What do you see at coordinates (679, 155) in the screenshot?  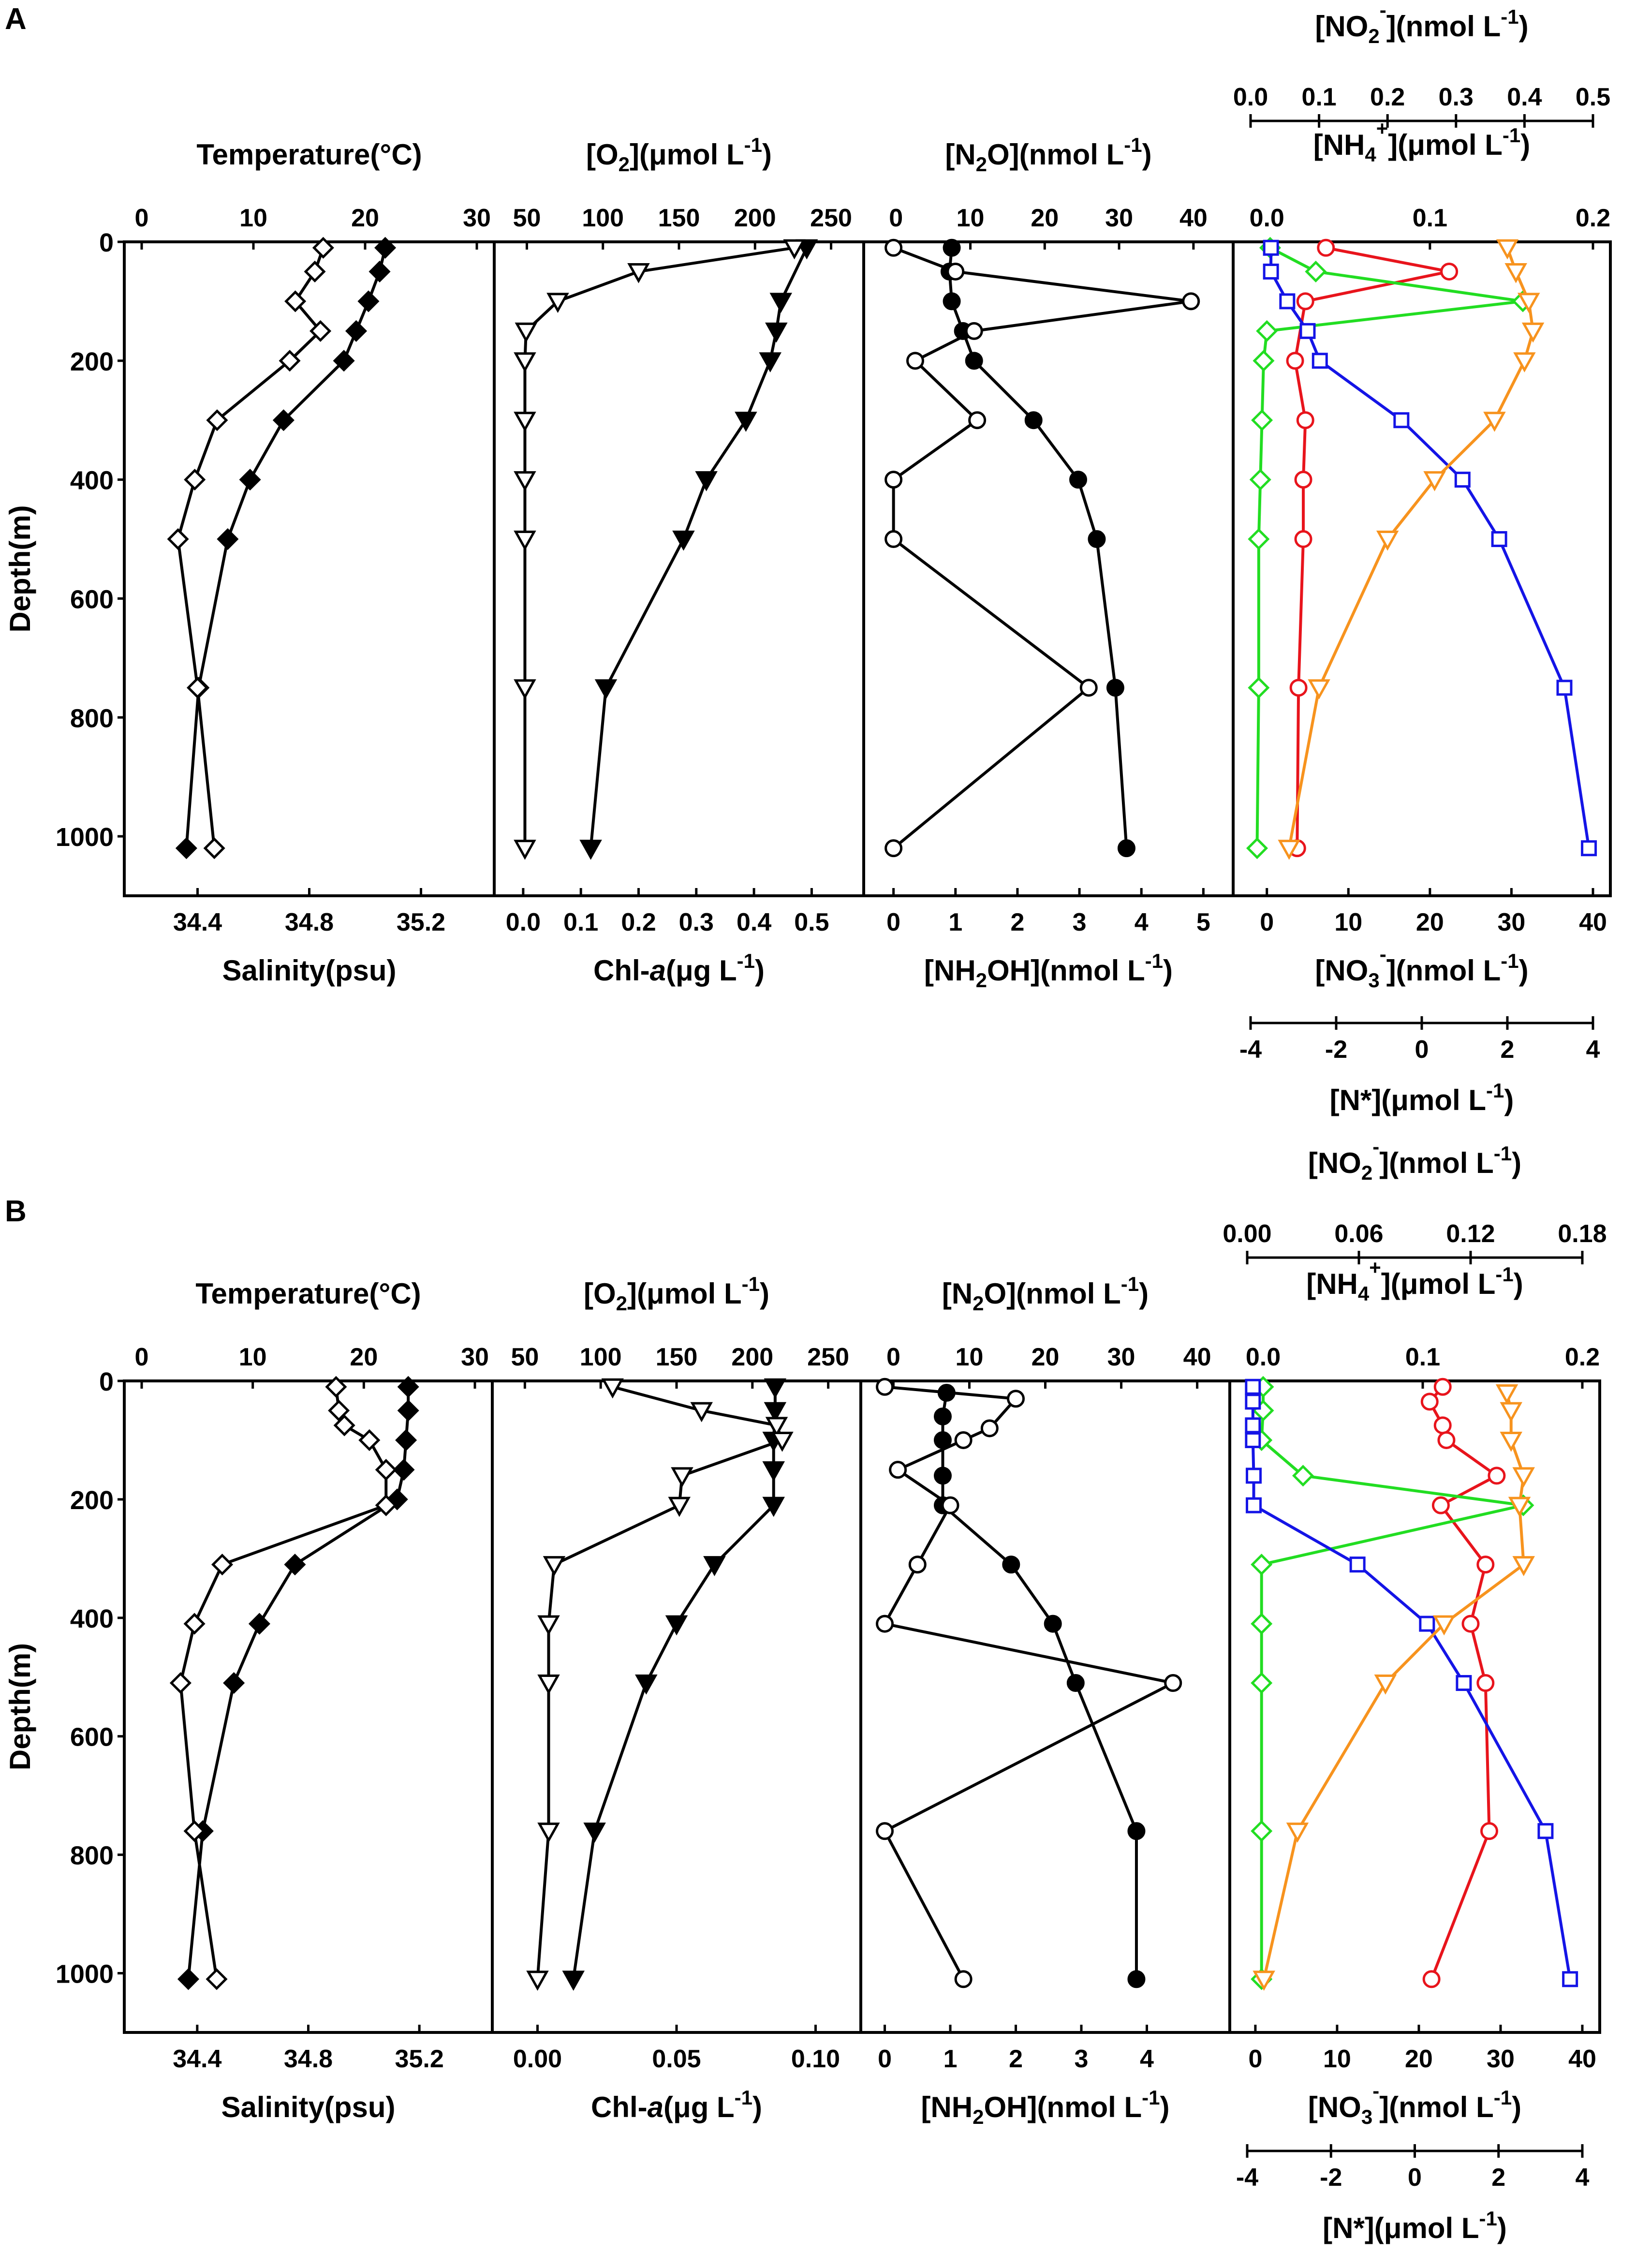 I see `top-axis-label-o2-mol-l-1: [O2](μmol L-1)` at bounding box center [679, 155].